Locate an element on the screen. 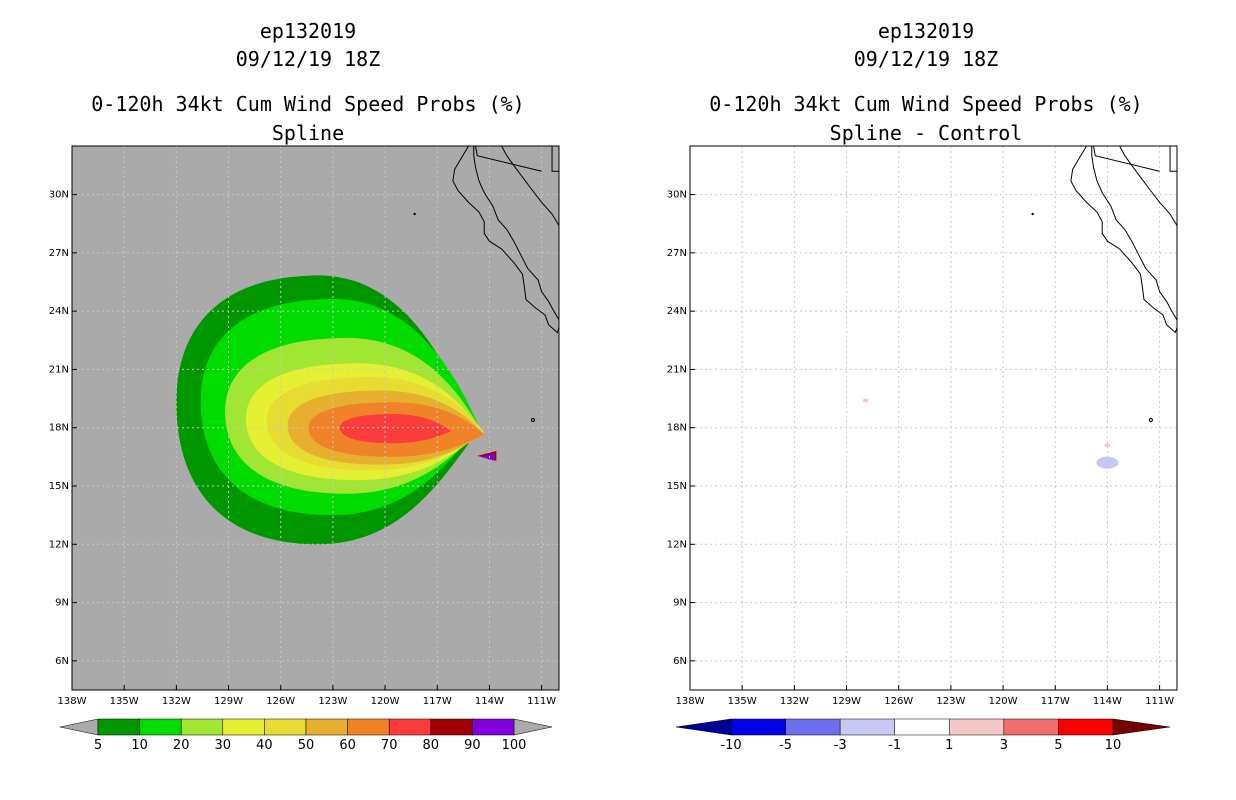 This screenshot has height=800, width=1236. left-colorbar-label-1: 10 is located at coordinates (139, 745).